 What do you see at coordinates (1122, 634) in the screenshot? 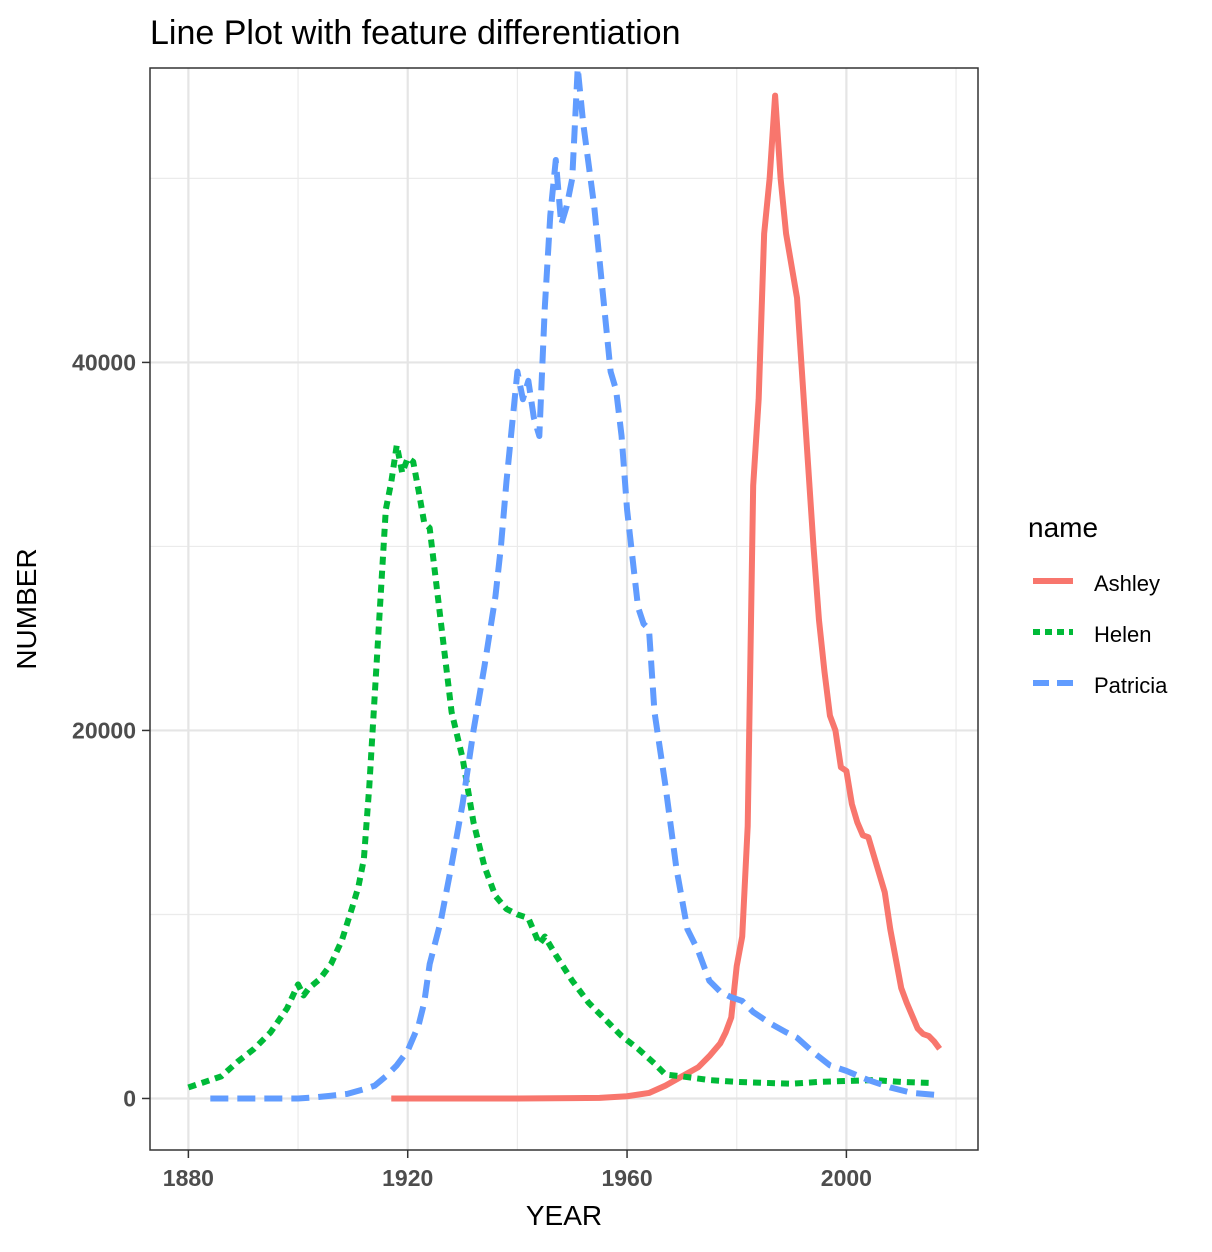
I see `legend-label: Helen` at bounding box center [1122, 634].